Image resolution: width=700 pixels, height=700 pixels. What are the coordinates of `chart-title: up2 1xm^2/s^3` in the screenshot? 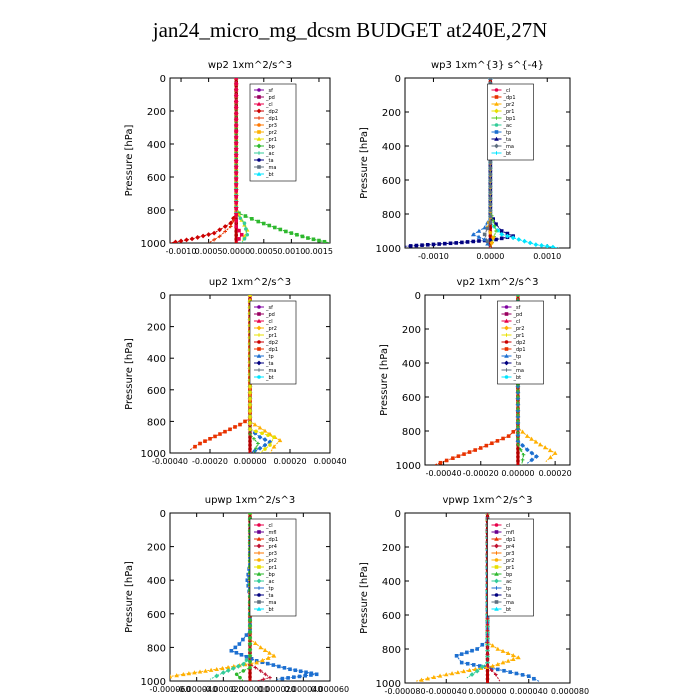 It's located at (250, 282).